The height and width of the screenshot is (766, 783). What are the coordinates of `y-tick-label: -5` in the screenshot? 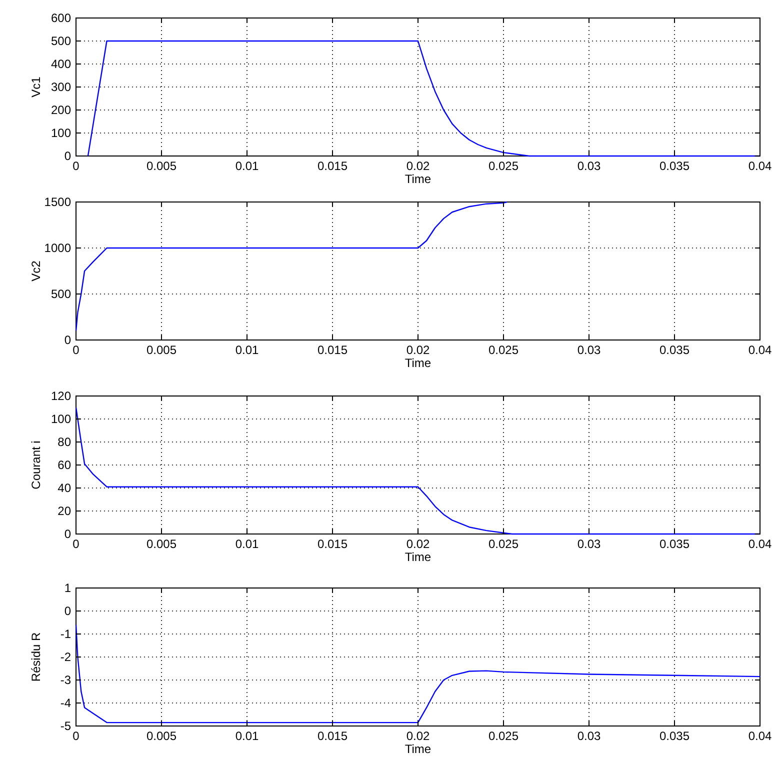 It's located at (66, 726).